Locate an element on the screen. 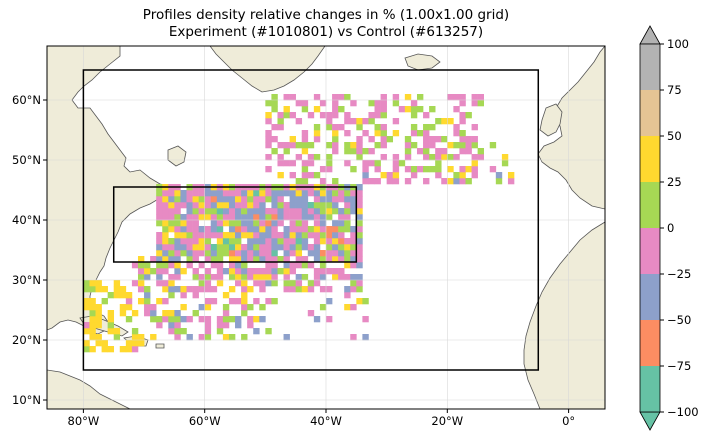  colorbar-segment is located at coordinates (650, 205).